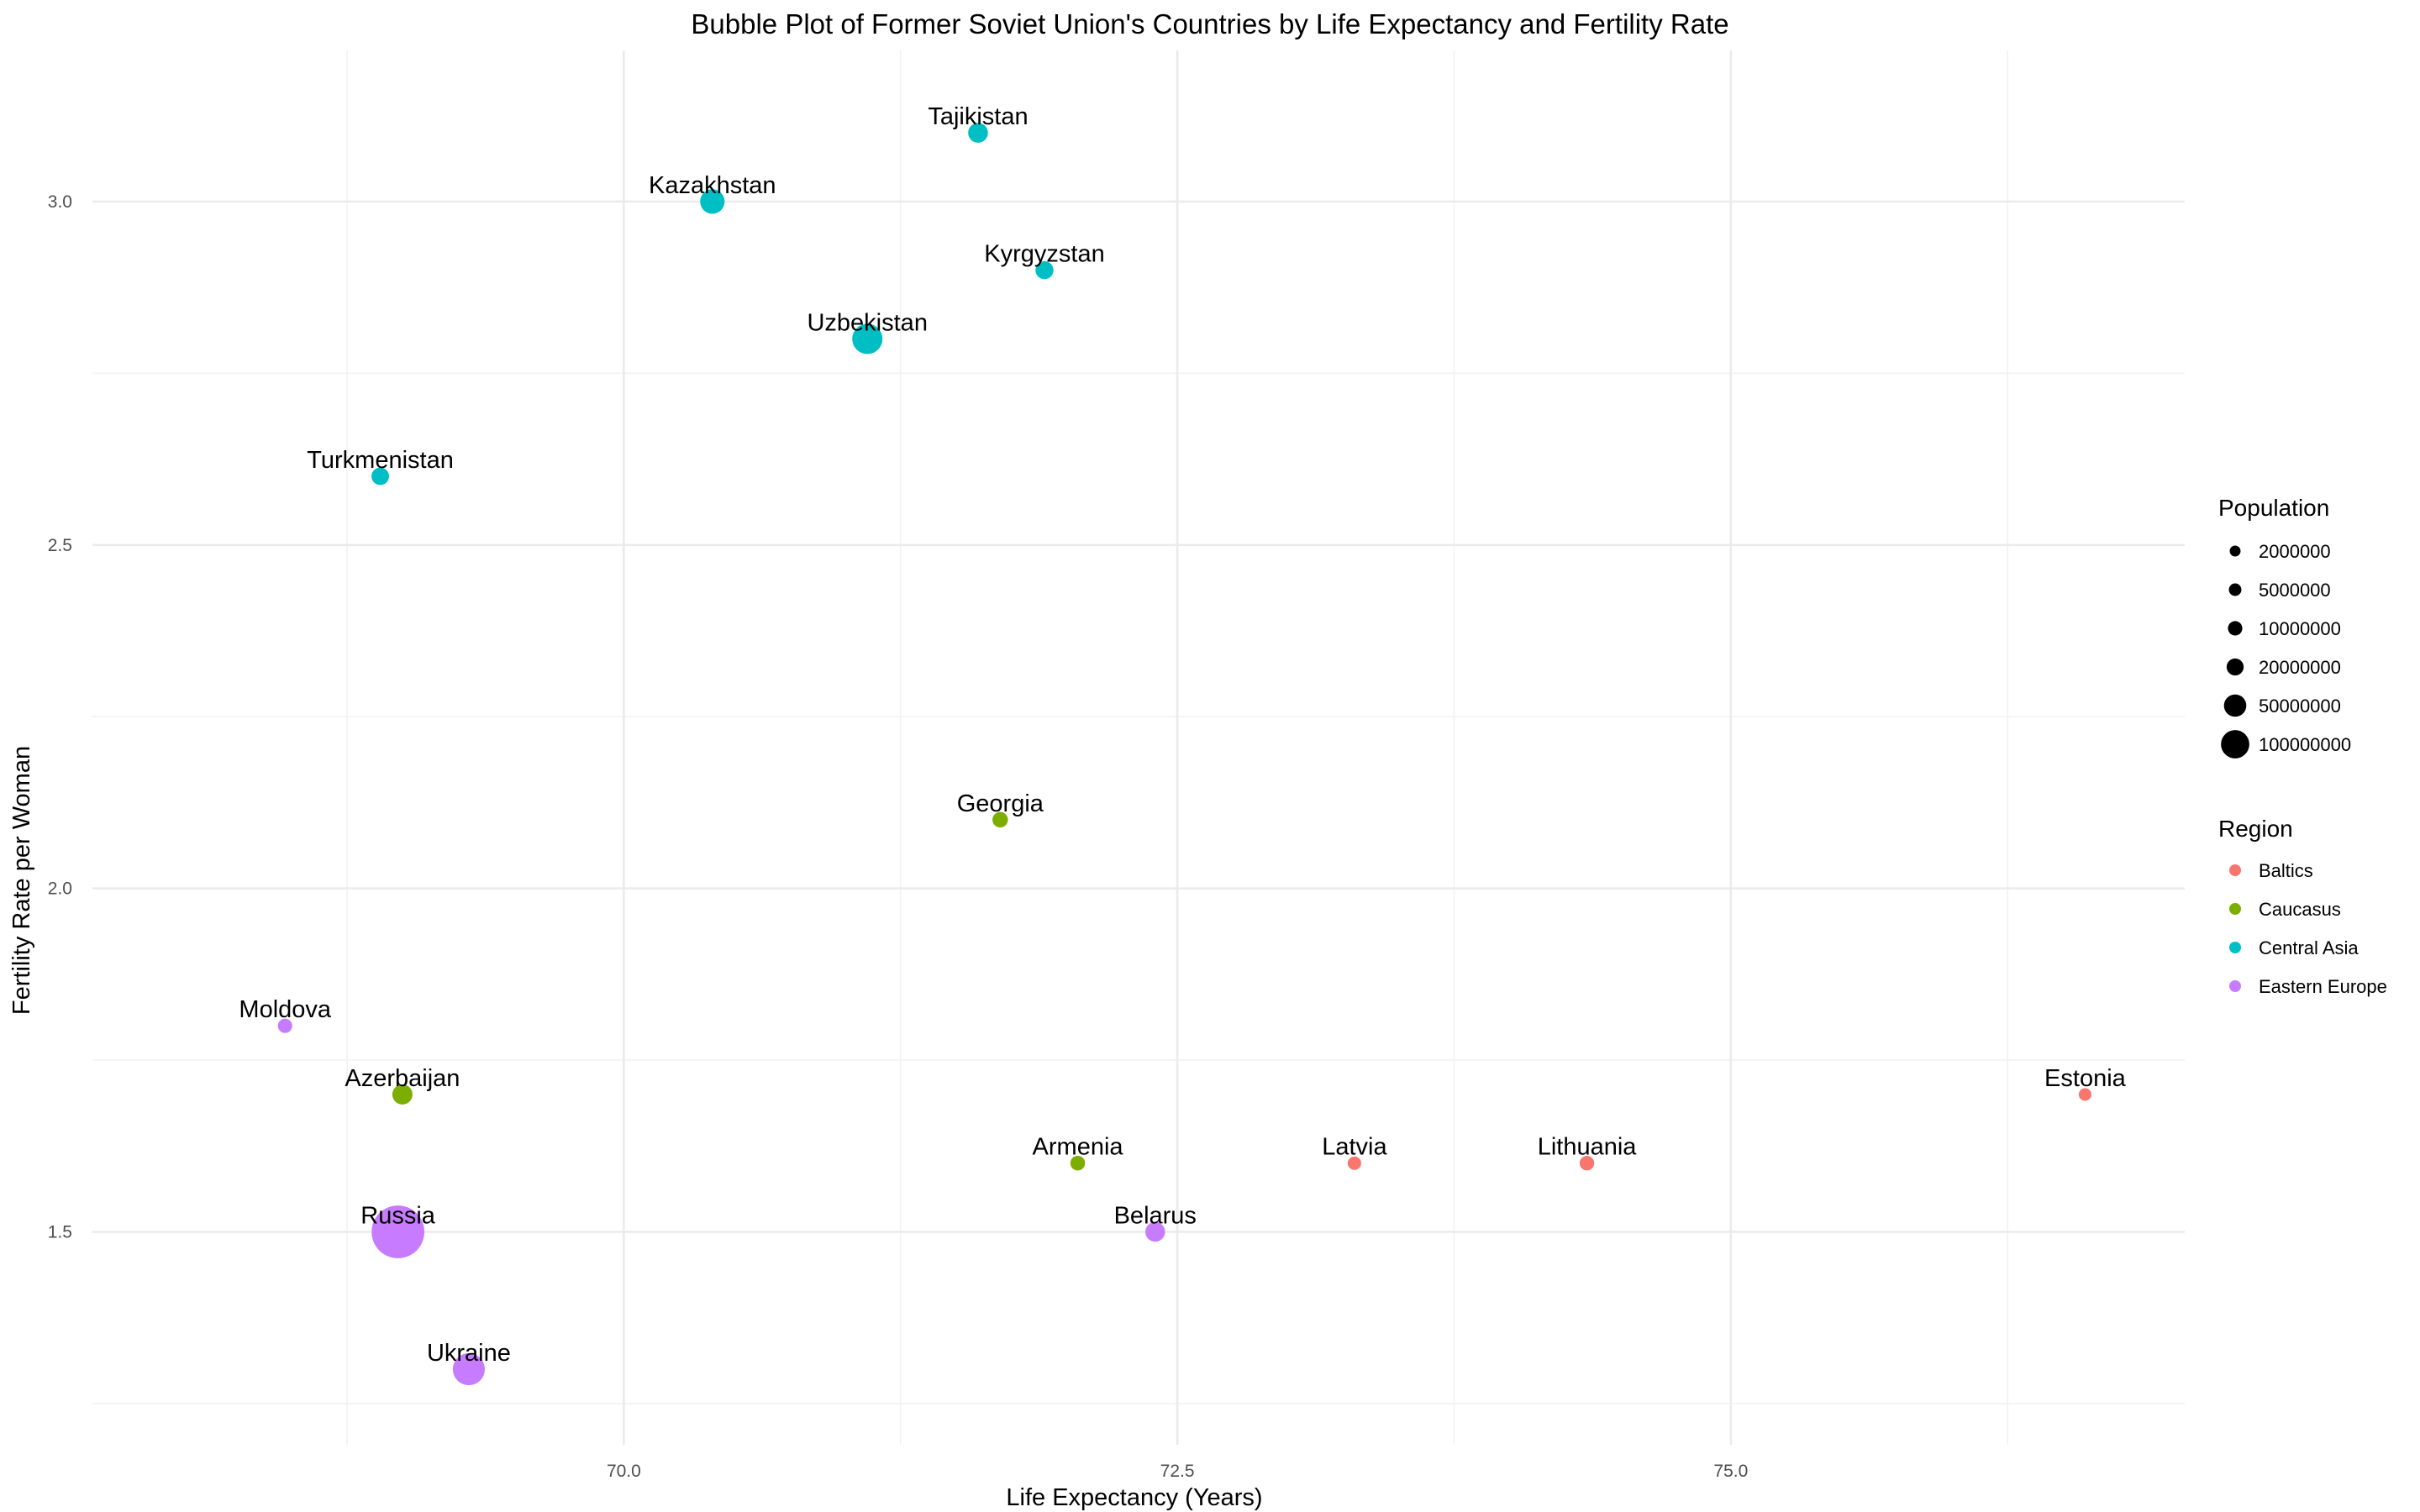 The width and height of the screenshot is (2420, 1512). Describe the element at coordinates (2309, 947) in the screenshot. I see `region-legend-label: Central Asia` at that location.